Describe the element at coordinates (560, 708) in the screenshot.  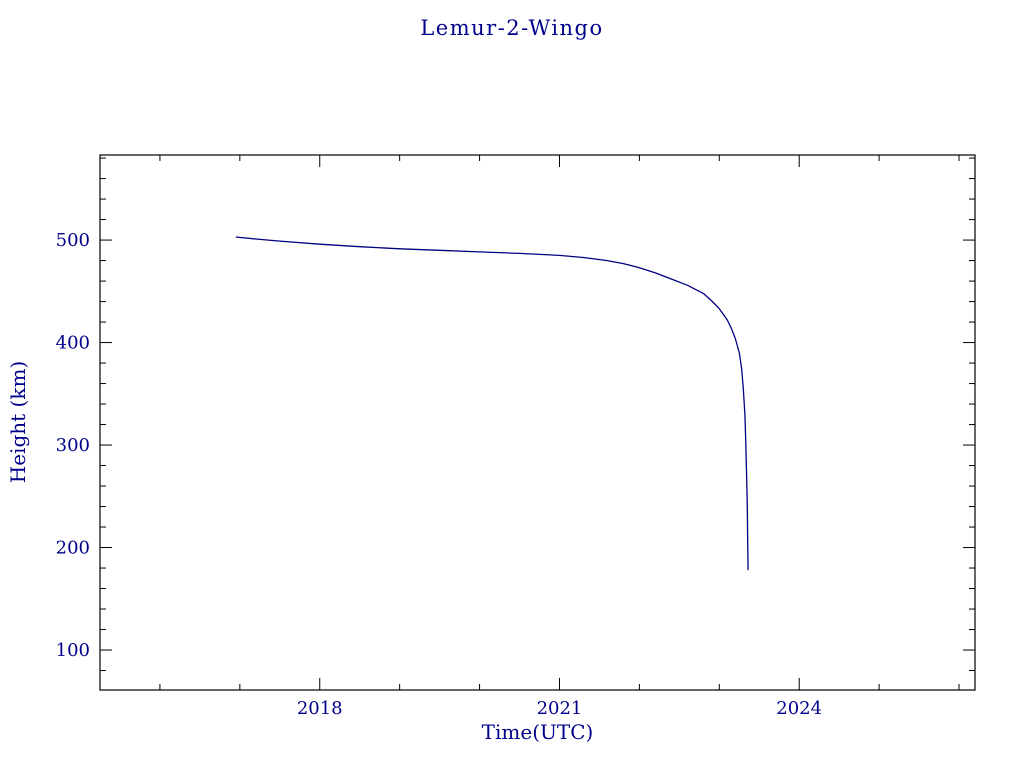
I see `x-tick-label: 2021` at that location.